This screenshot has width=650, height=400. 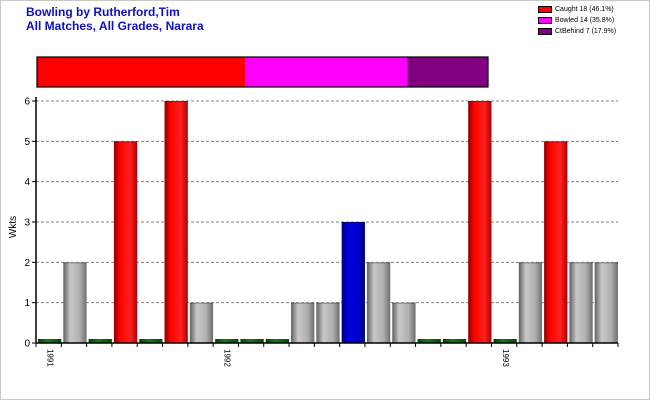 What do you see at coordinates (103, 12) in the screenshot?
I see `chart-title: Bowling by Rutherford,Tim` at bounding box center [103, 12].